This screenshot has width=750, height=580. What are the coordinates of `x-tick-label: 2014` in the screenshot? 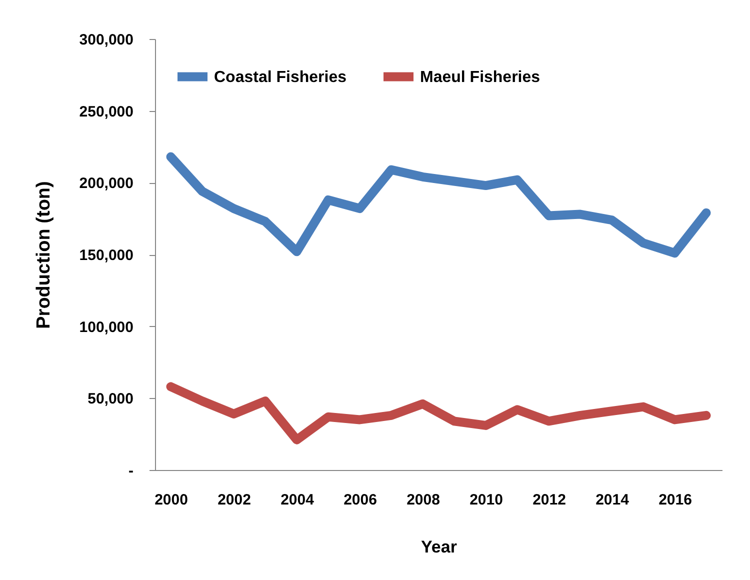 It's located at (613, 500).